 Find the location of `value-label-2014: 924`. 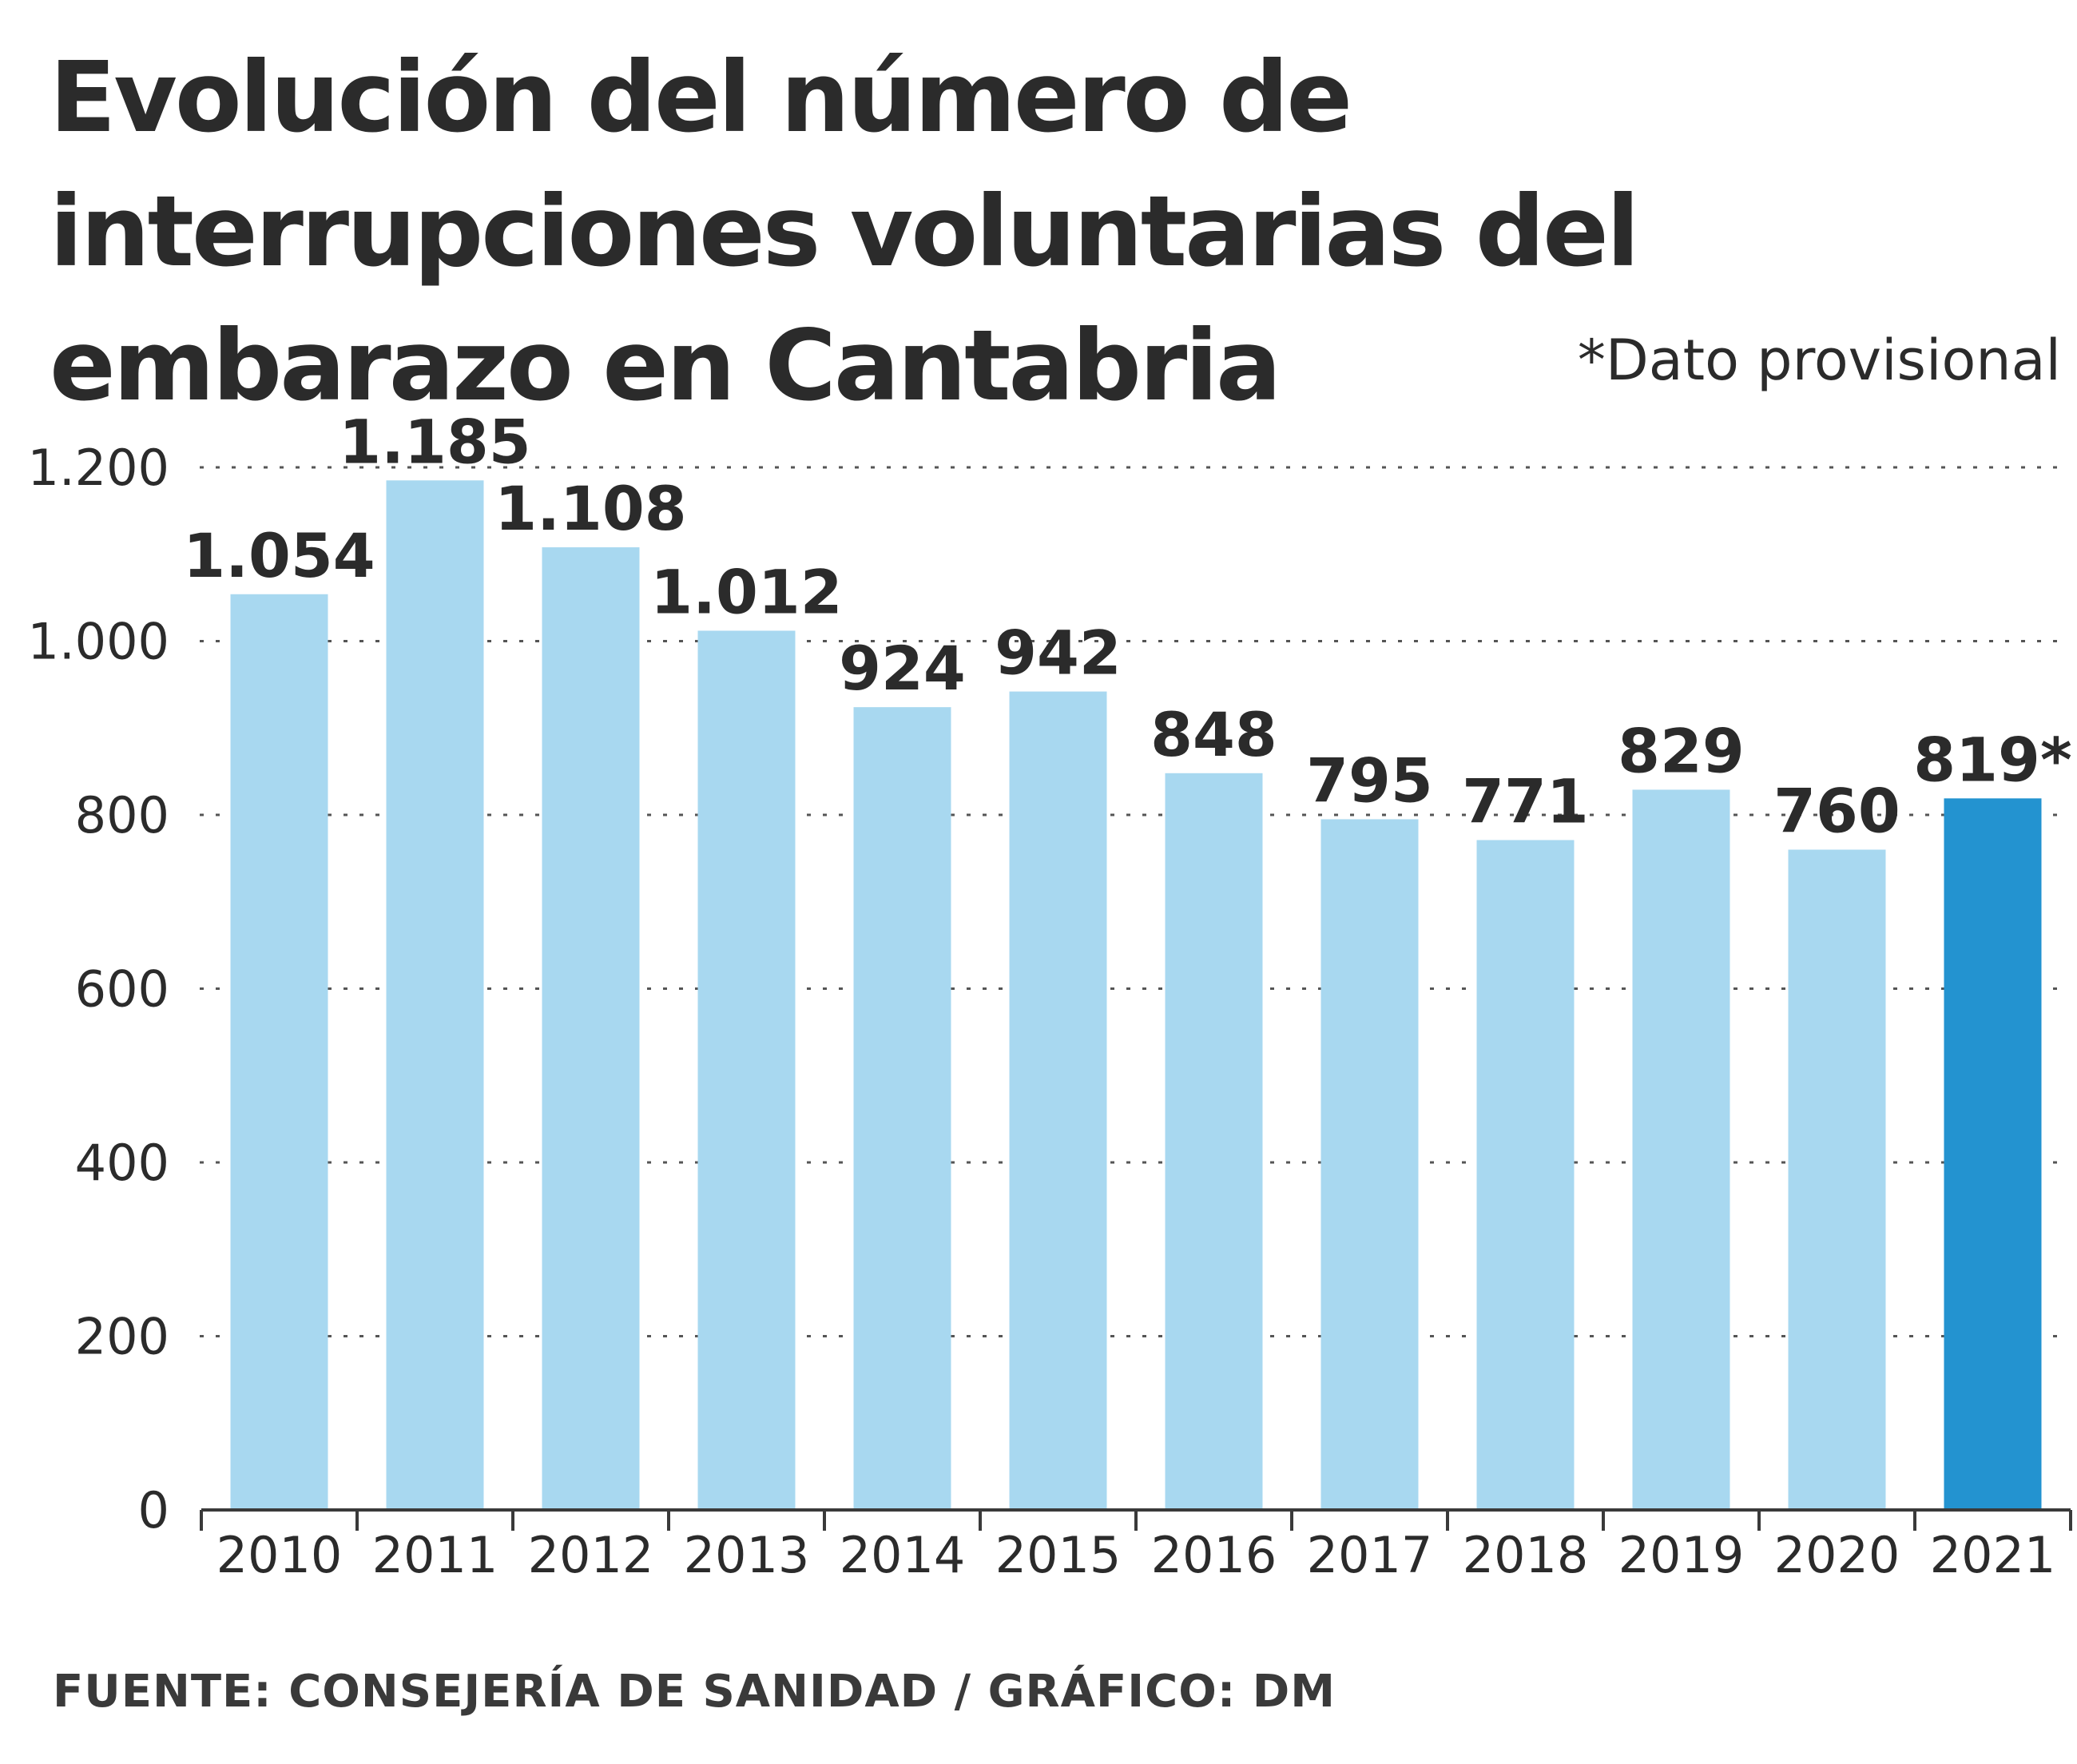

value-label-2014: 924 is located at coordinates (902, 668).